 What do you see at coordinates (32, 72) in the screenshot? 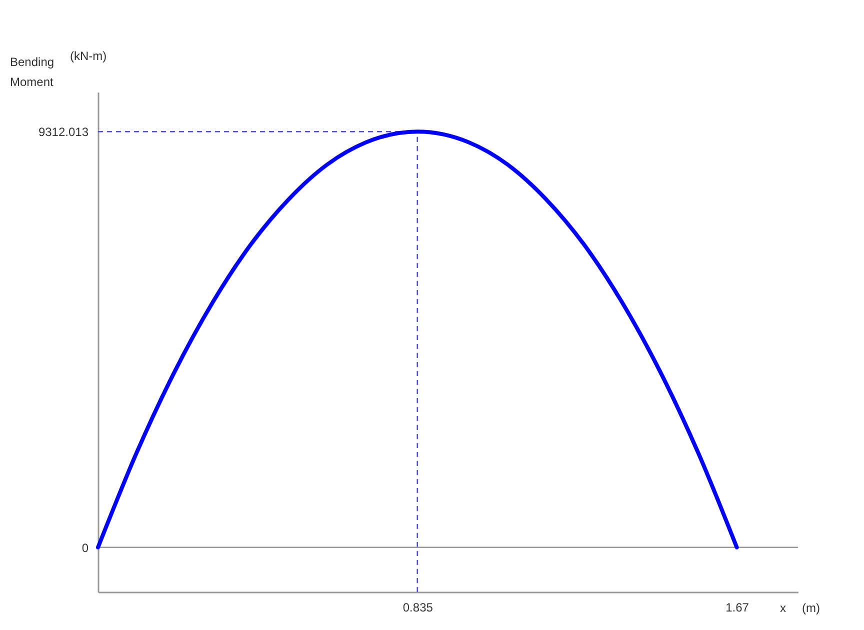
I see `y-axis-title: Bending Moment` at bounding box center [32, 72].